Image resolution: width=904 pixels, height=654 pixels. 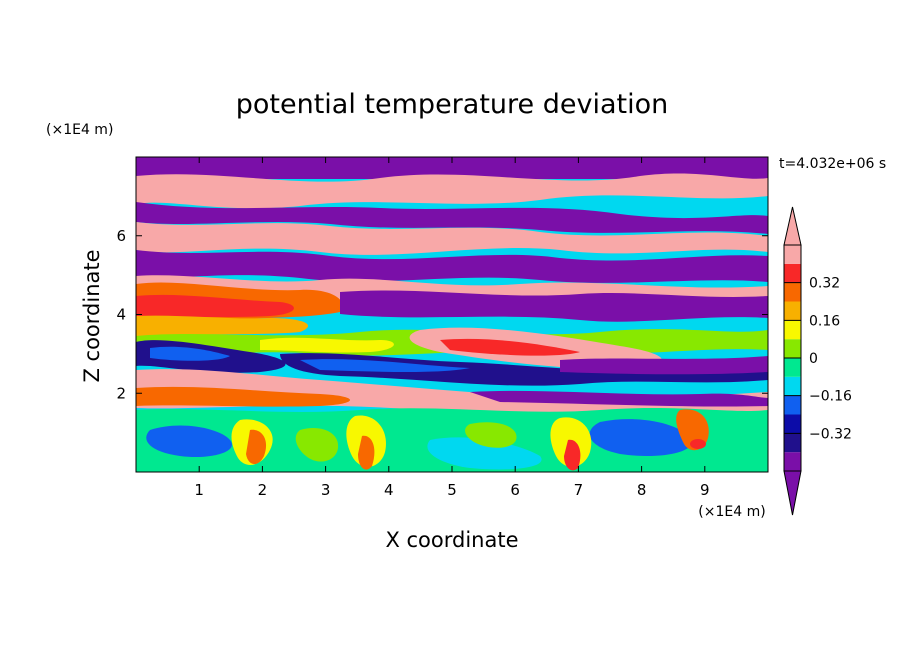 I want to click on x-tick-label: 4, so click(x=389, y=490).